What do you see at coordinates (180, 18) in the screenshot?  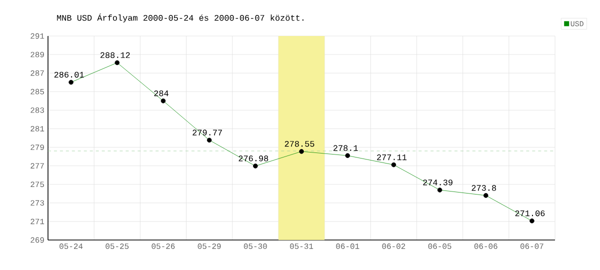 I see `chart-title: MNB USD Árfolyam 2000-05-24 és 2000-06-07 között.` at bounding box center [180, 18].